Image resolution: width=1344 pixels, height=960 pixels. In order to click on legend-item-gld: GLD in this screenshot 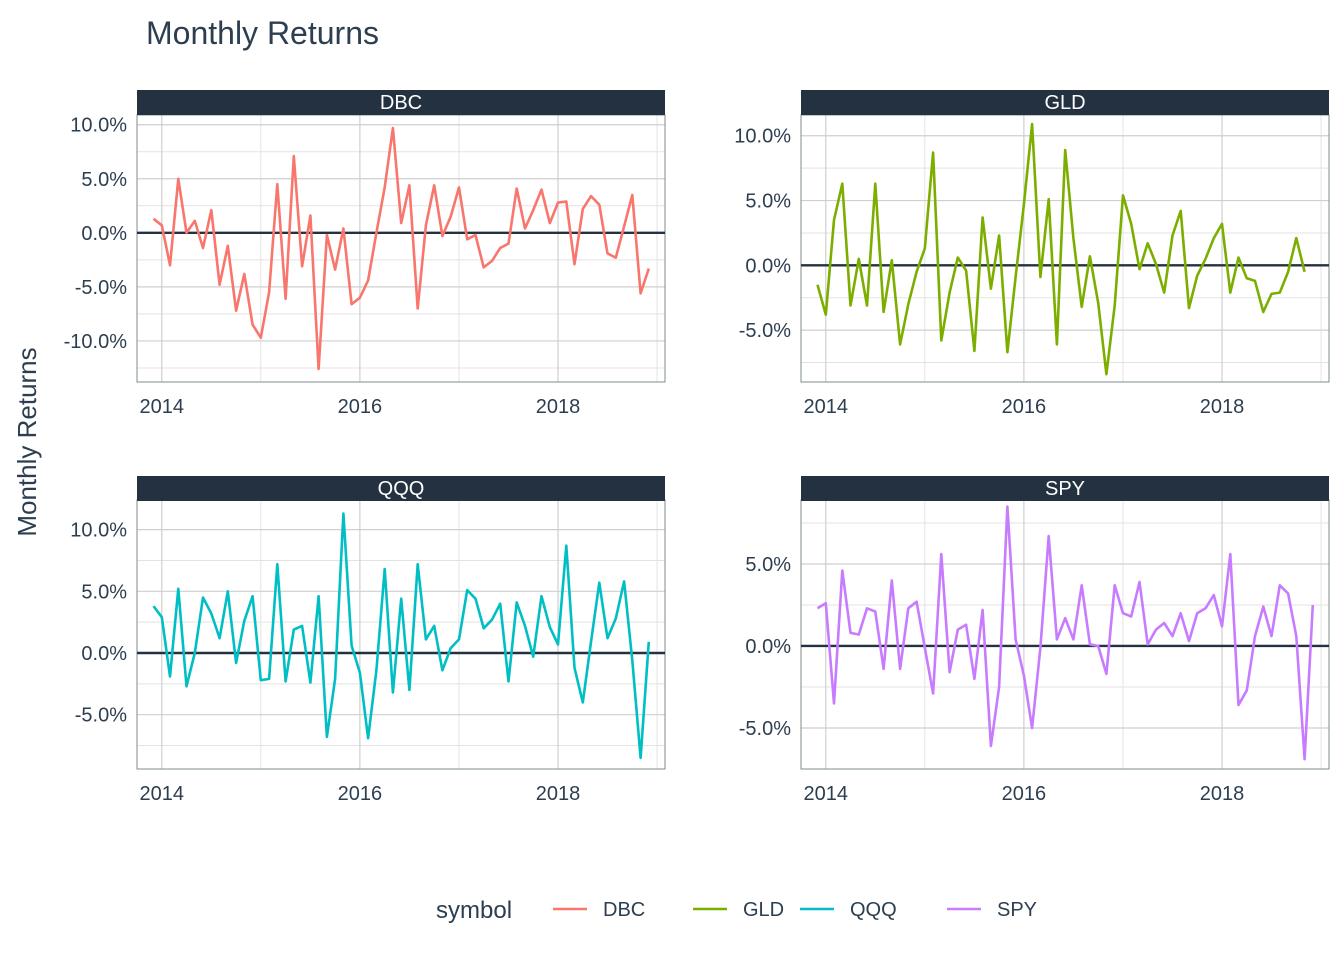, I will do `click(738, 910)`.